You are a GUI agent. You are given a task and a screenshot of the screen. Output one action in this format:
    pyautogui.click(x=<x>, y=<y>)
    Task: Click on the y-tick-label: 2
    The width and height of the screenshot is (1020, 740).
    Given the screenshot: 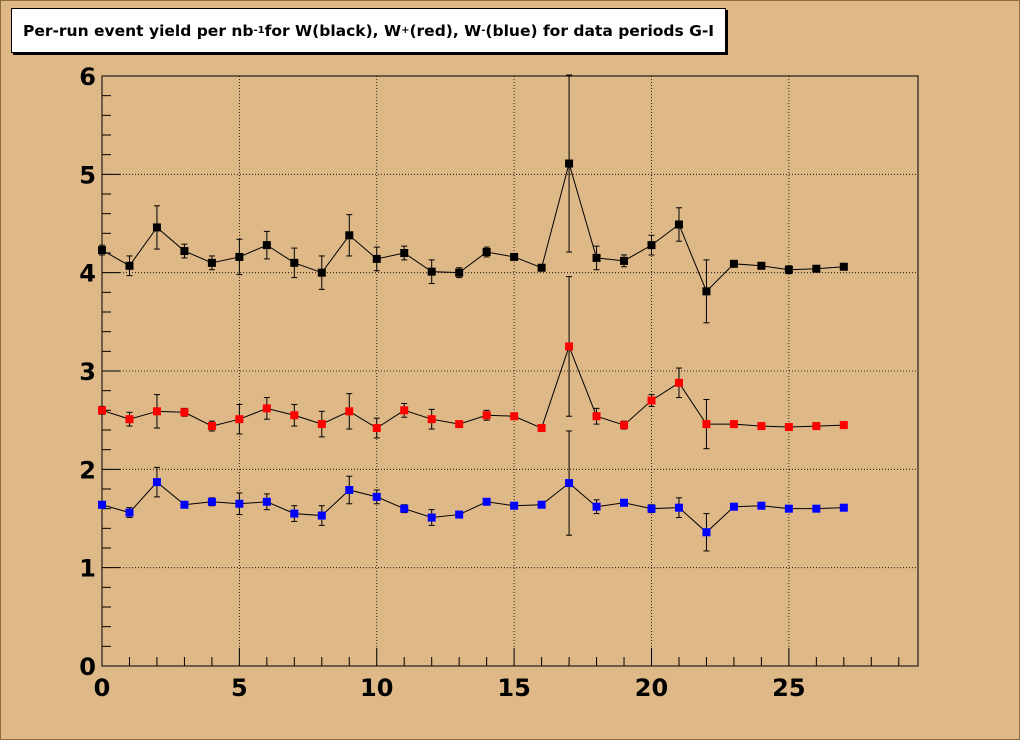 What is the action you would take?
    pyautogui.click(x=87, y=470)
    